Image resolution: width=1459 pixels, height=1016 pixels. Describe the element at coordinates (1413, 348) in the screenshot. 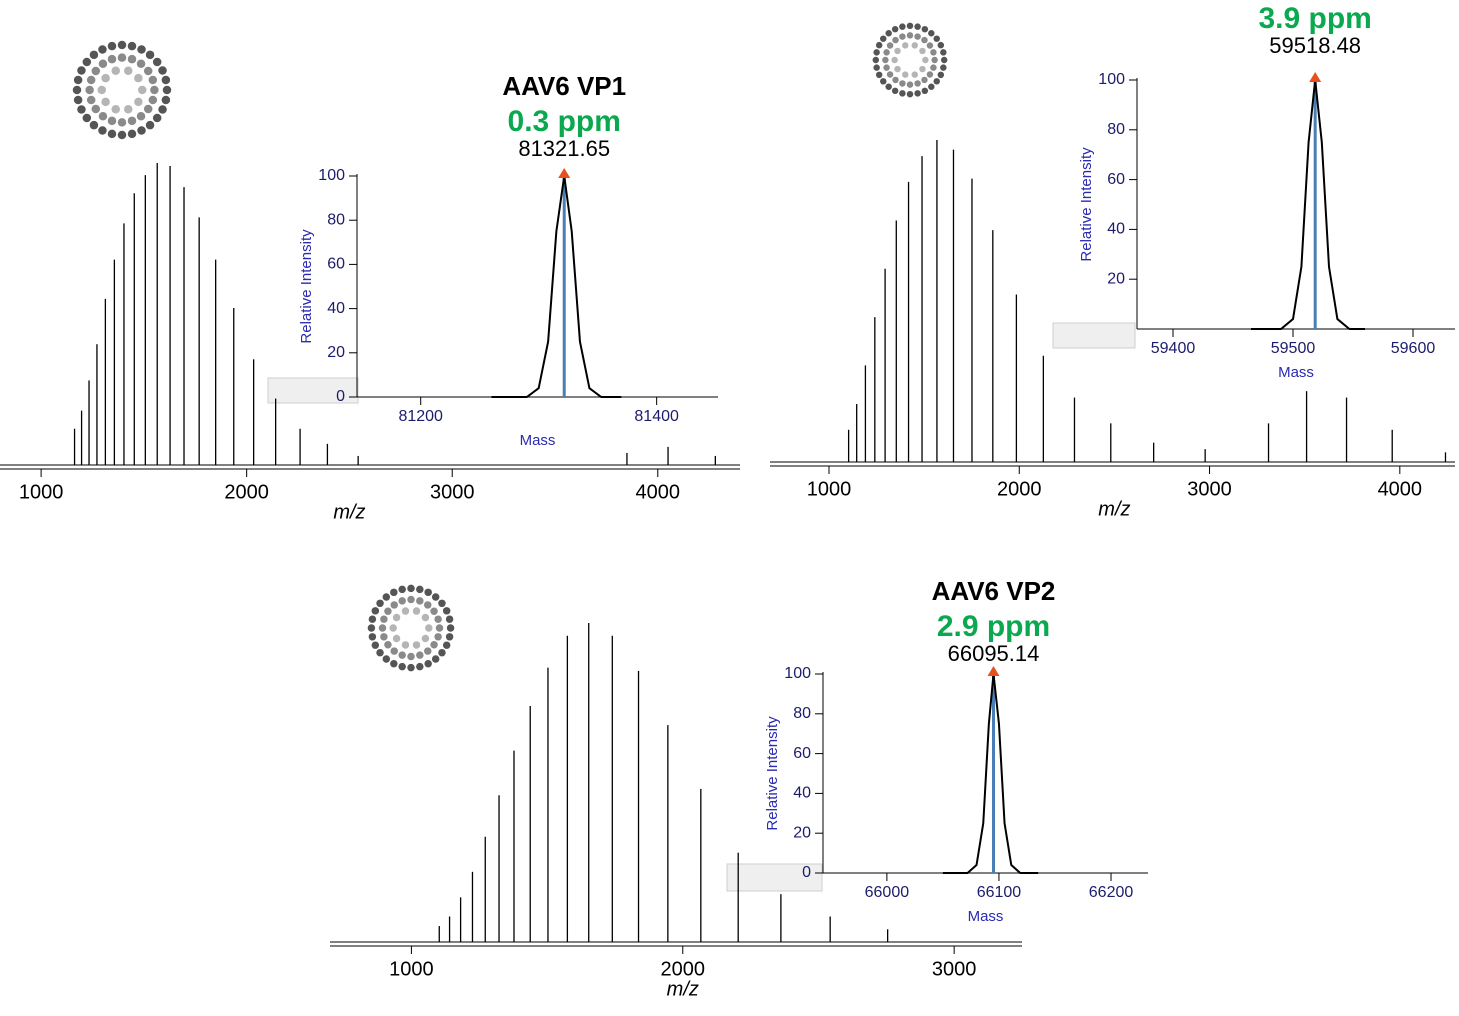

I see `x-tick-label: 59600` at that location.